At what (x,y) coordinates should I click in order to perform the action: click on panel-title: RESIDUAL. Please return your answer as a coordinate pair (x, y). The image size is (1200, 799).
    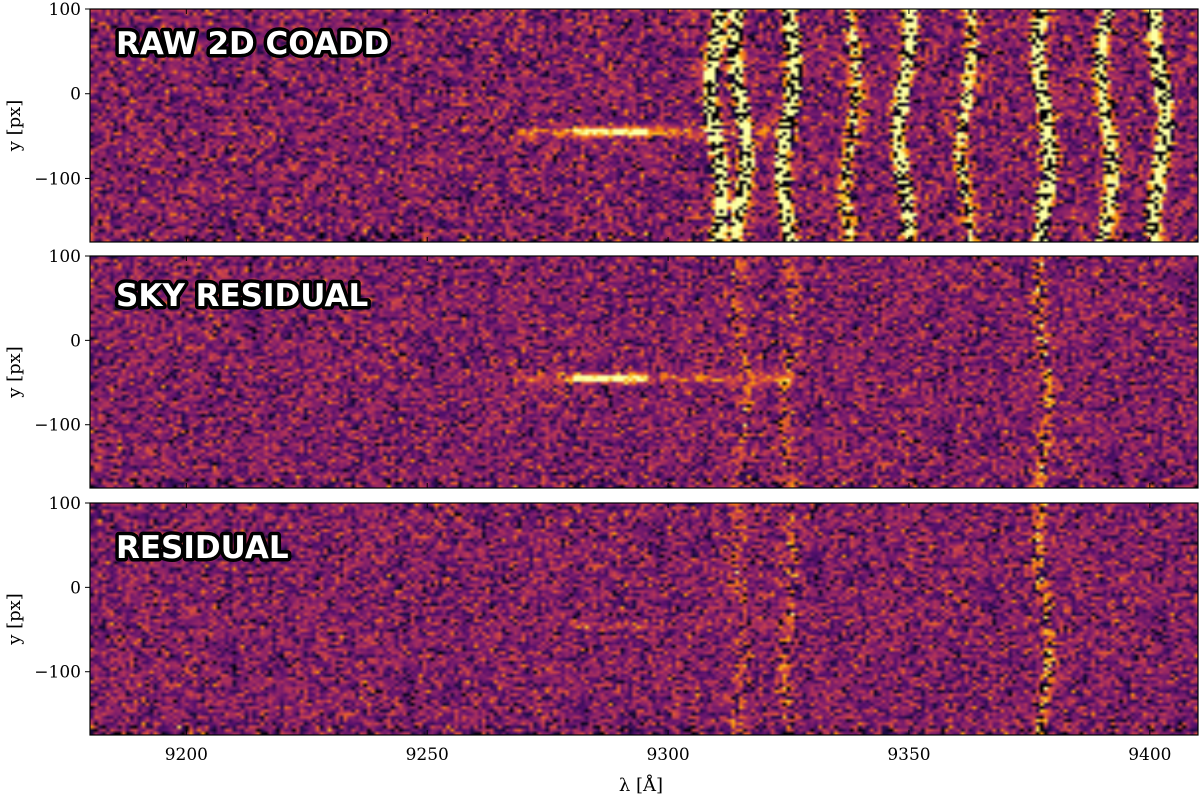
    Looking at the image, I should click on (202, 548).